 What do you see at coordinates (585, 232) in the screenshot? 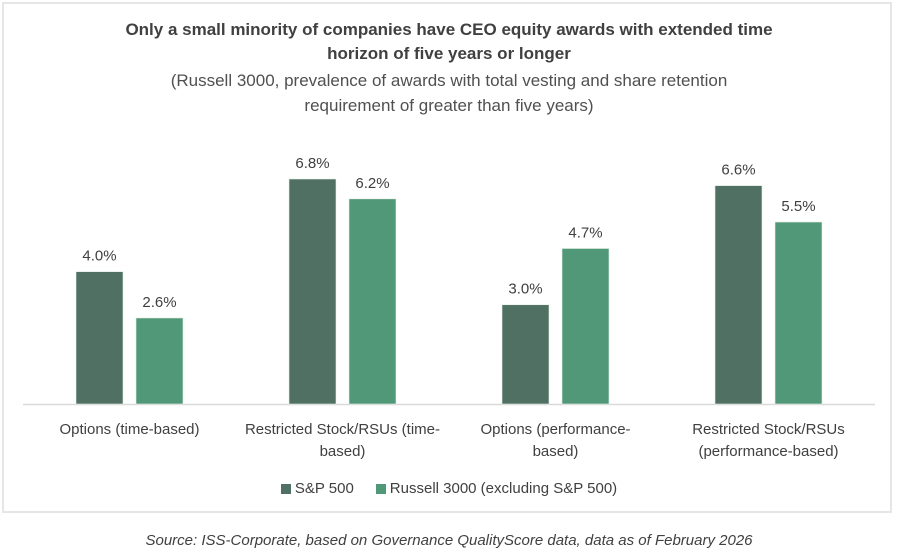
I see `data-label-russell3000-3: 4.7%` at bounding box center [585, 232].